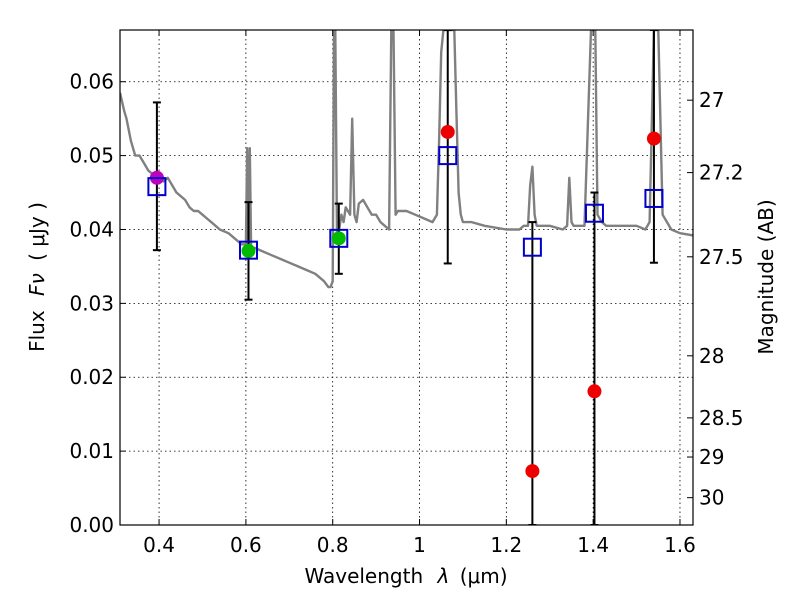 The height and width of the screenshot is (604, 800). I want to click on x-axis-label-unit: (μm), so click(484, 576).